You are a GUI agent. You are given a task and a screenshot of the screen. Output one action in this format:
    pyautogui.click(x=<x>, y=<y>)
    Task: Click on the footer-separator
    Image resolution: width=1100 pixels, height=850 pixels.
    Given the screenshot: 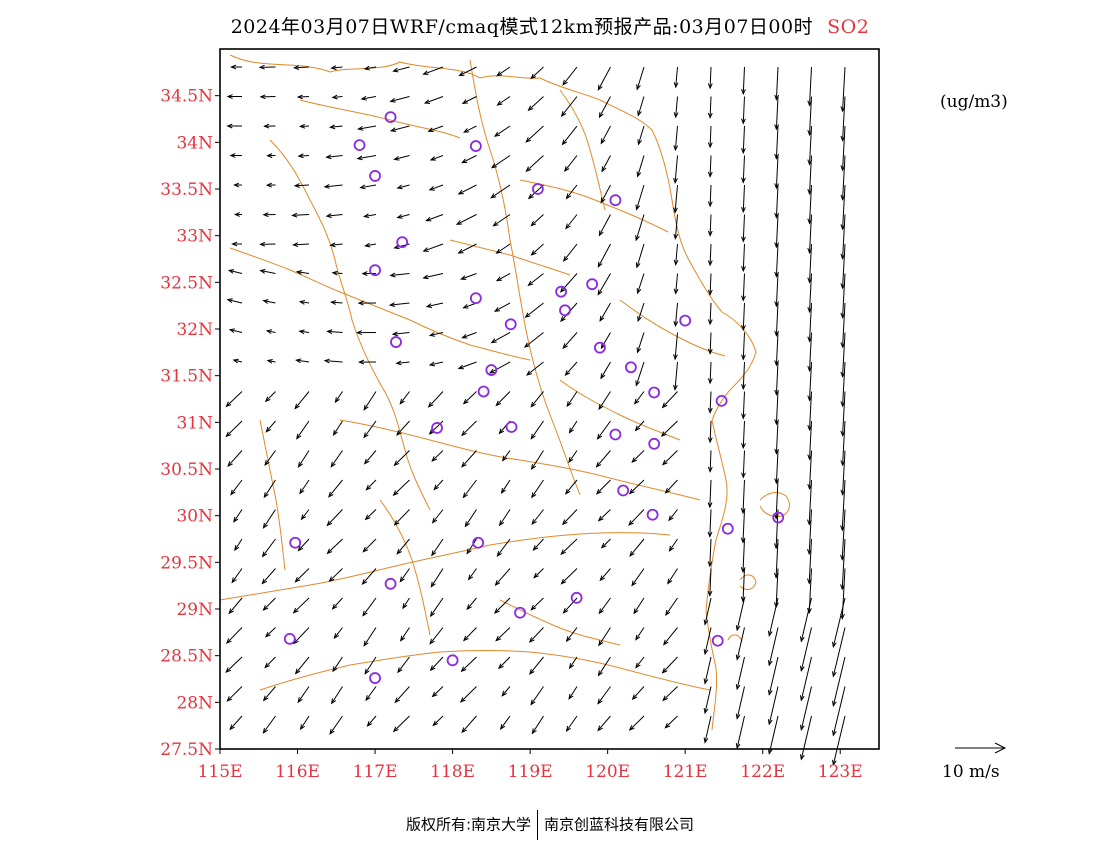 What is the action you would take?
    pyautogui.click(x=538, y=825)
    